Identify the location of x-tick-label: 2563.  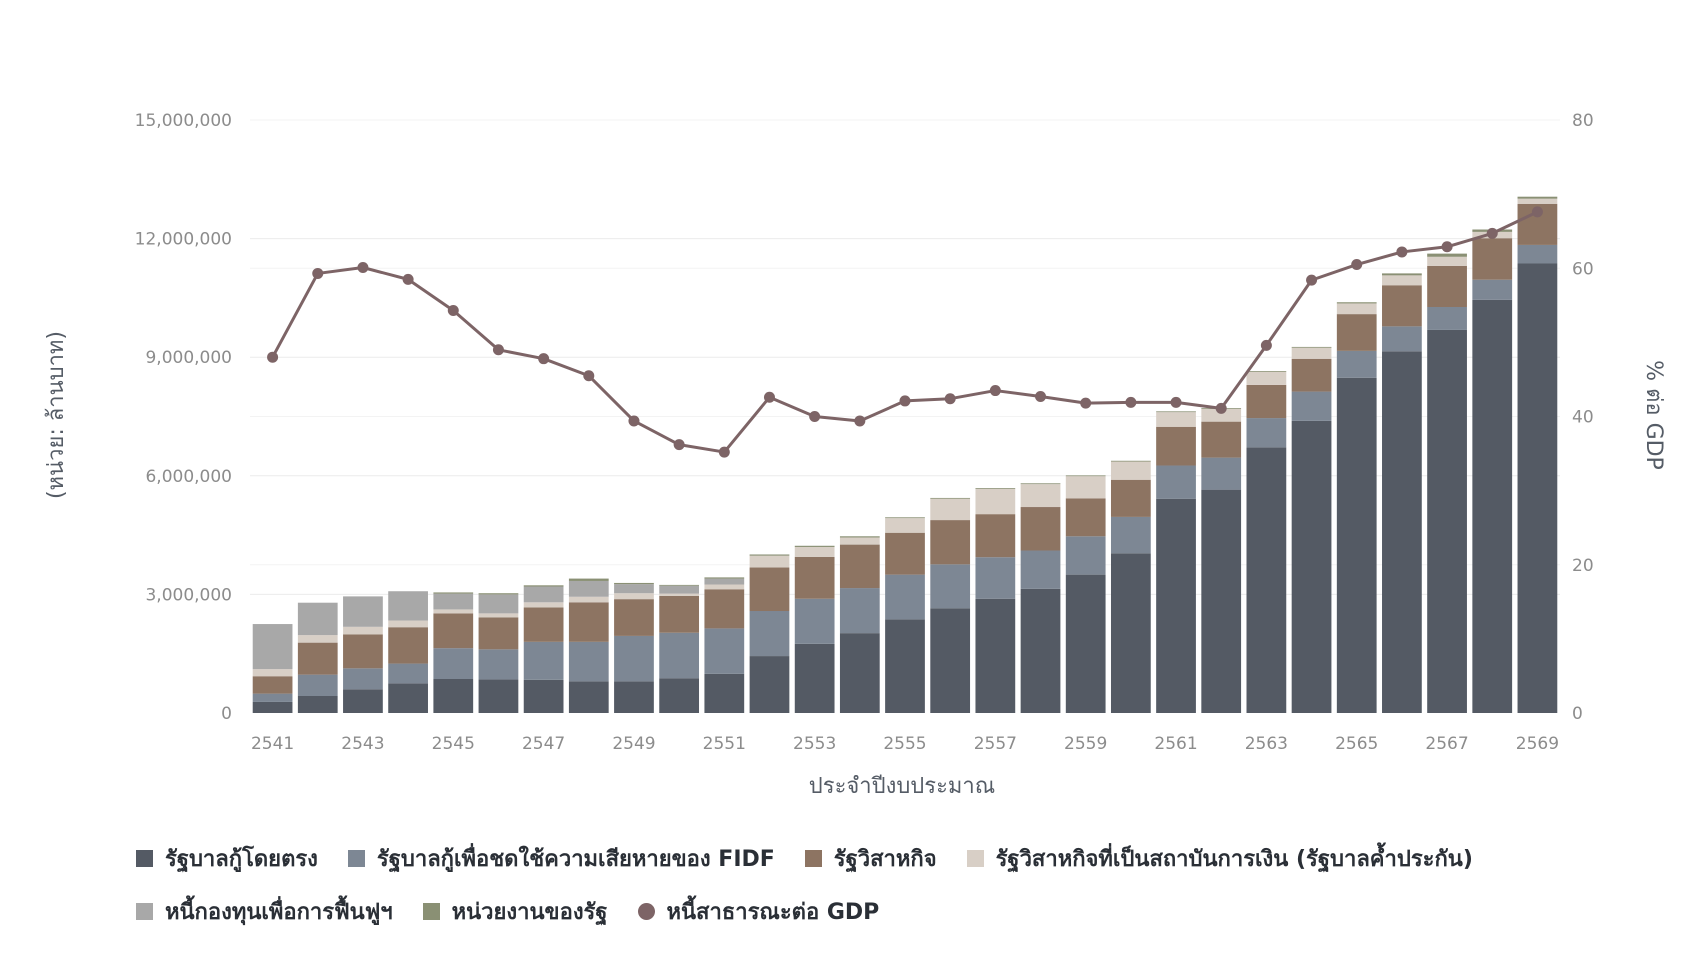
(1266, 744).